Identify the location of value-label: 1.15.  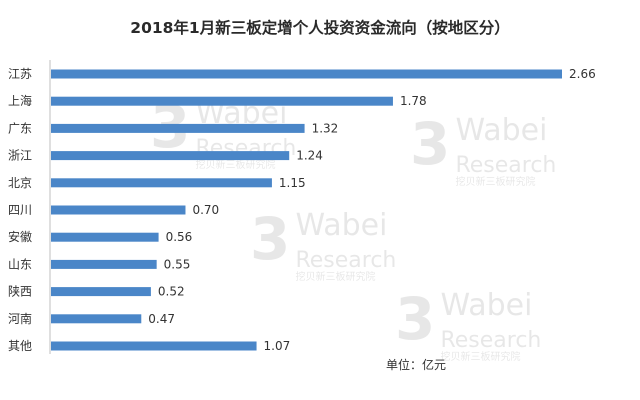
(292, 183).